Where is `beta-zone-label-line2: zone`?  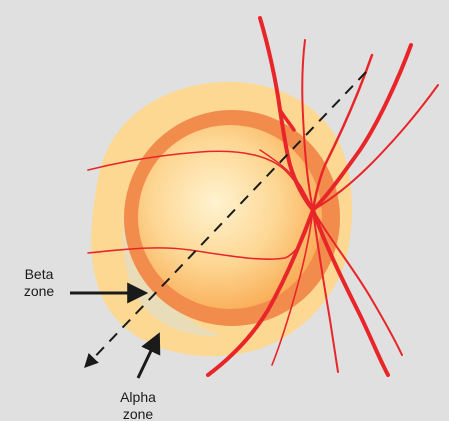 beta-zone-label-line2: zone is located at coordinates (39, 291).